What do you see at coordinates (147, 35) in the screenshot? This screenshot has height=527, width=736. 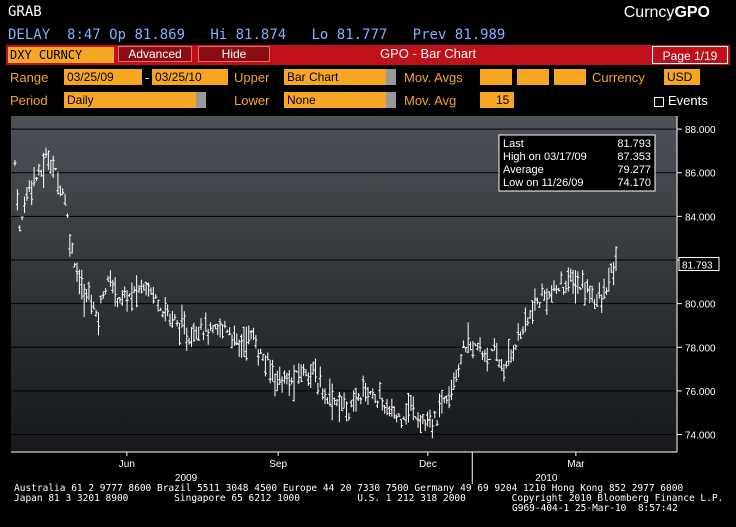 I see `quote-open: Op 81.869` at bounding box center [147, 35].